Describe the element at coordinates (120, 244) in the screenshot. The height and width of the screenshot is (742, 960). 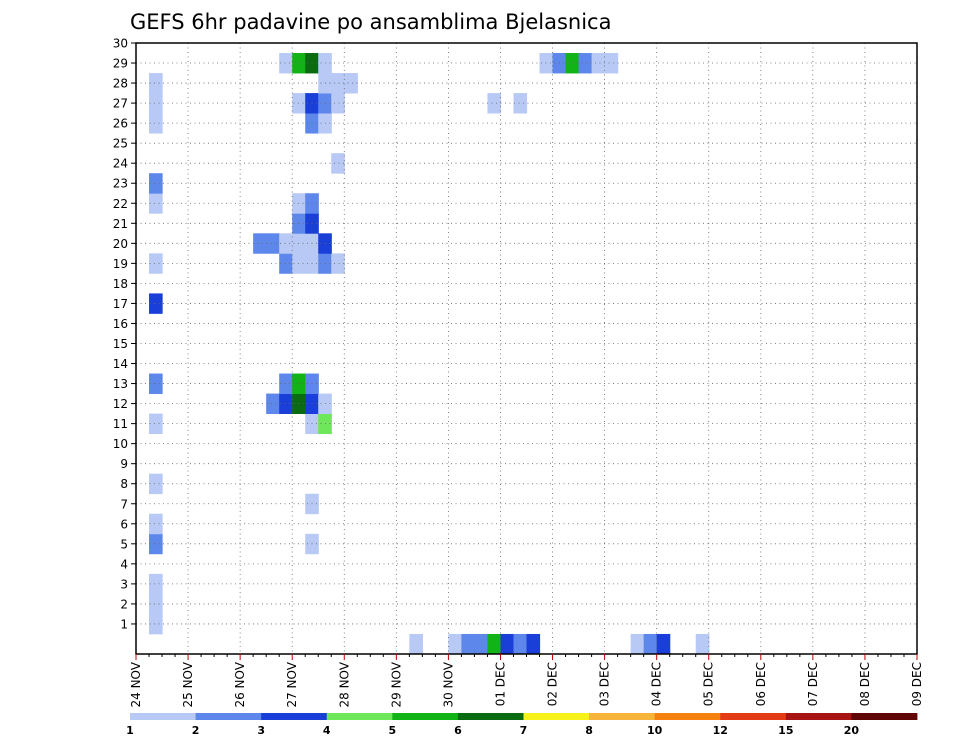
I see `y-tick-label: 20` at that location.